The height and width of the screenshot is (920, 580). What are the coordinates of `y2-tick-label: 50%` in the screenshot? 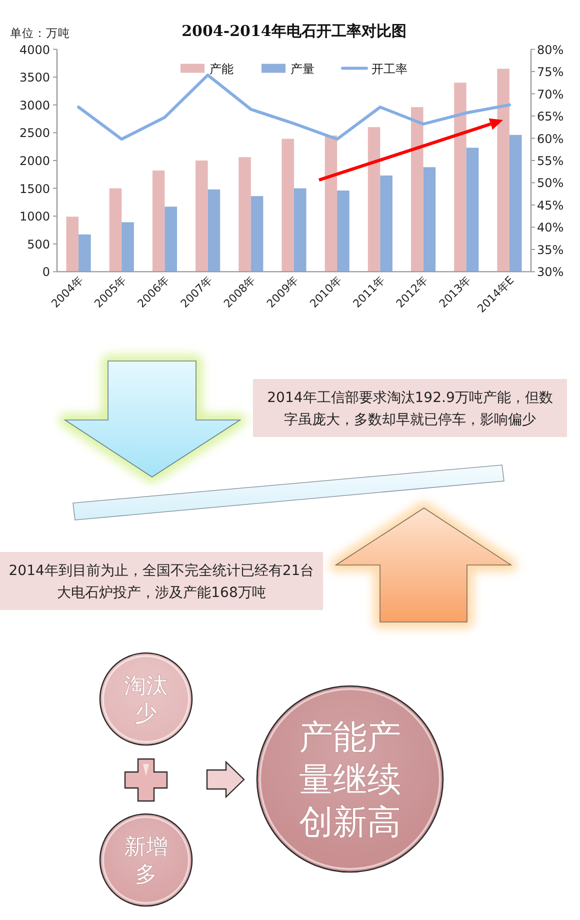 It's located at (550, 183).